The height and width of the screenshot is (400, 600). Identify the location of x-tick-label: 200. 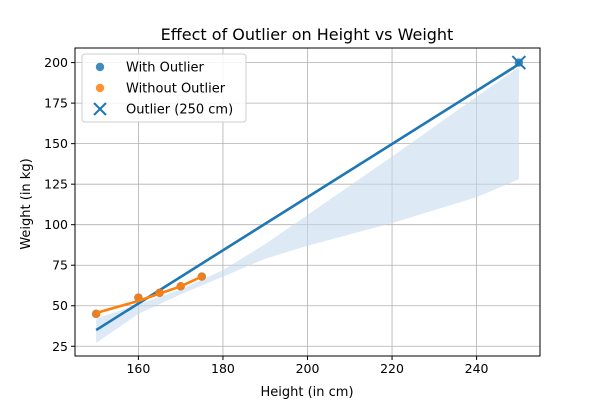
(308, 368).